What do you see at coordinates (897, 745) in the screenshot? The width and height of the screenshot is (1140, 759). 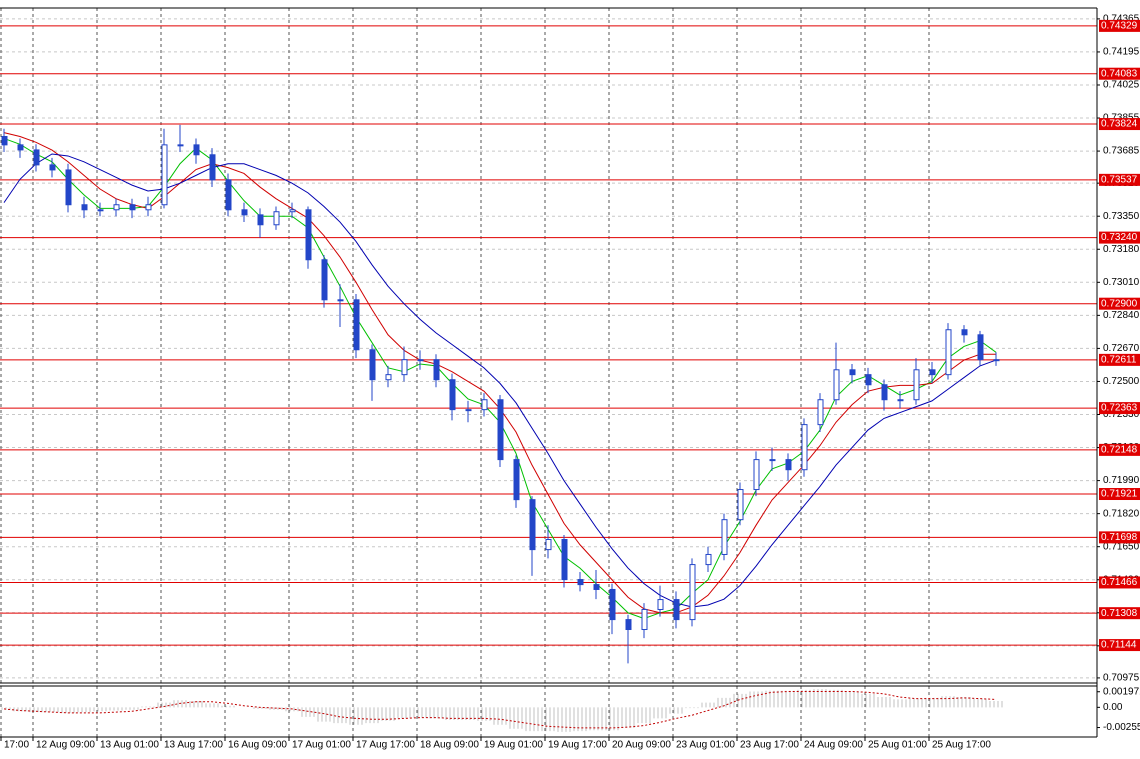 I see `x-tick-label: 25 Aug 01:00` at bounding box center [897, 745].